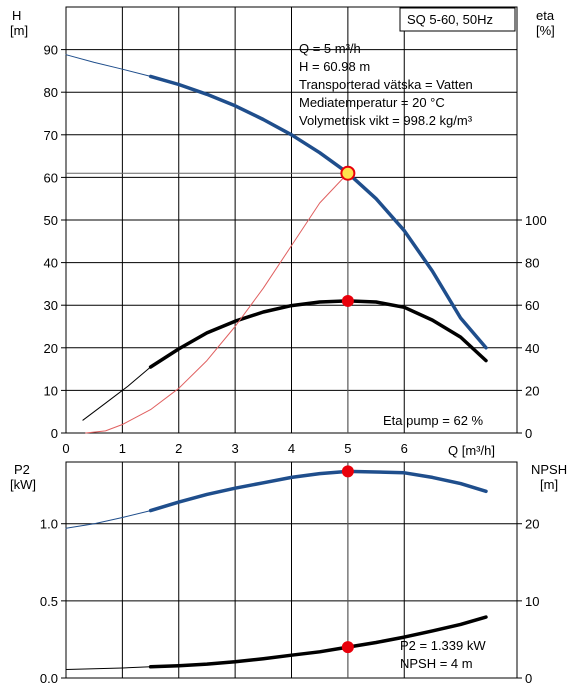 This screenshot has height=687, width=585. I want to click on left-tick-label: 0, so click(54, 433).